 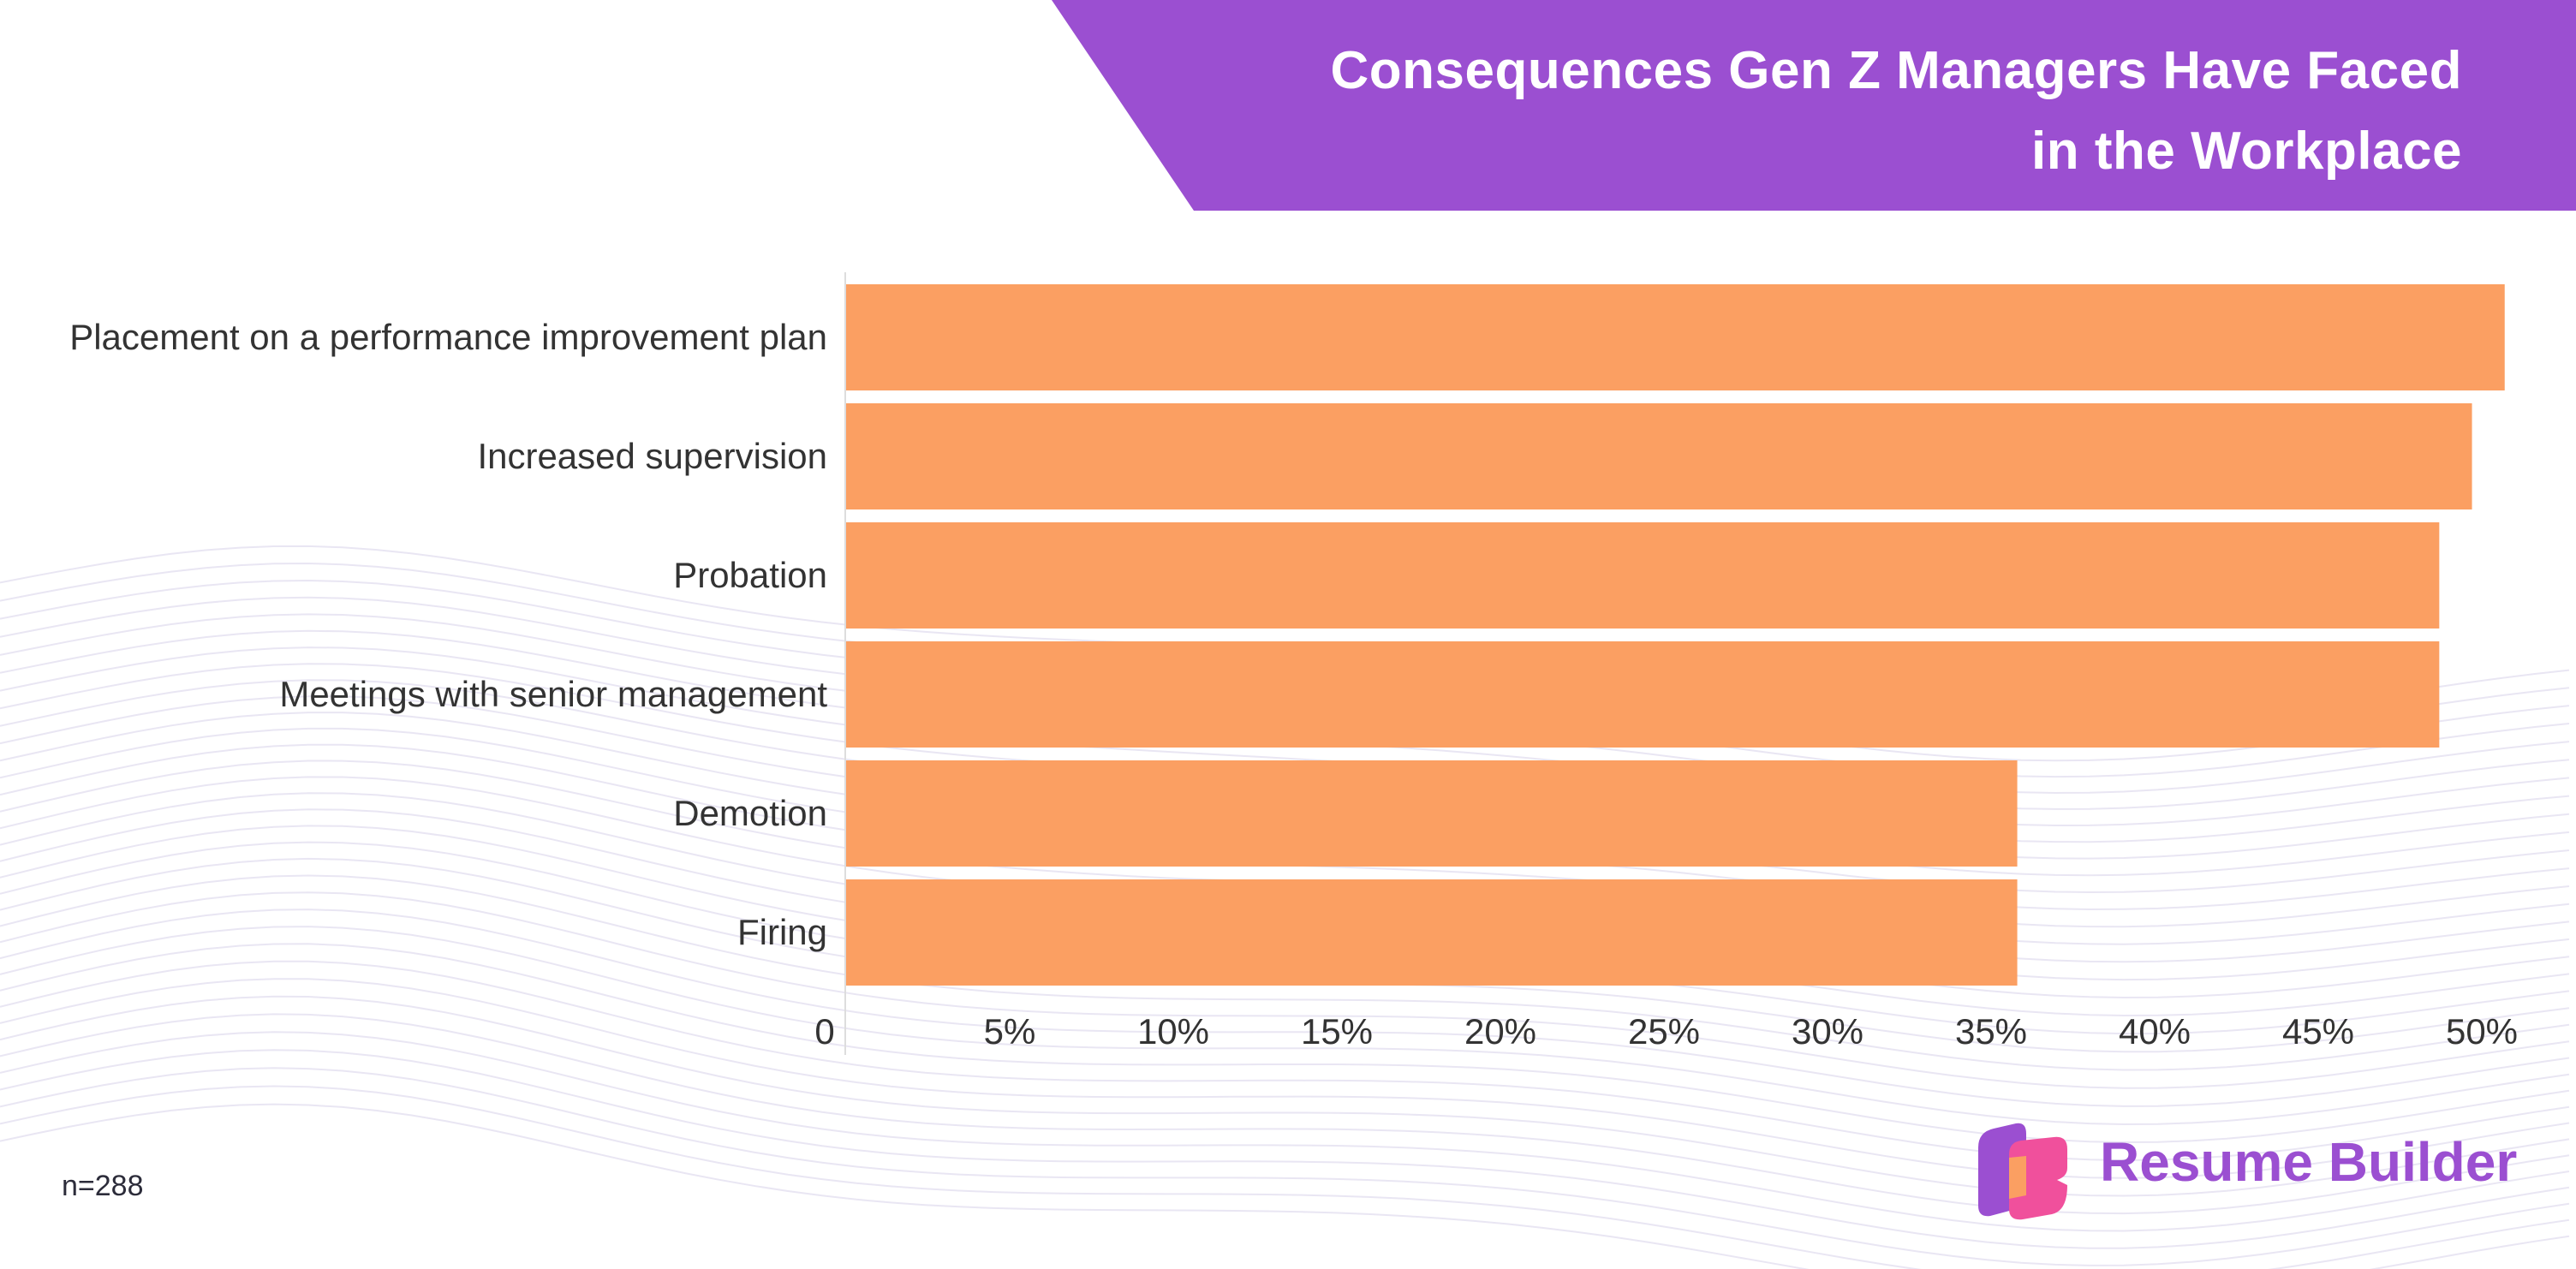 I want to click on x-tick-label: 15%, so click(x=1337, y=1031).